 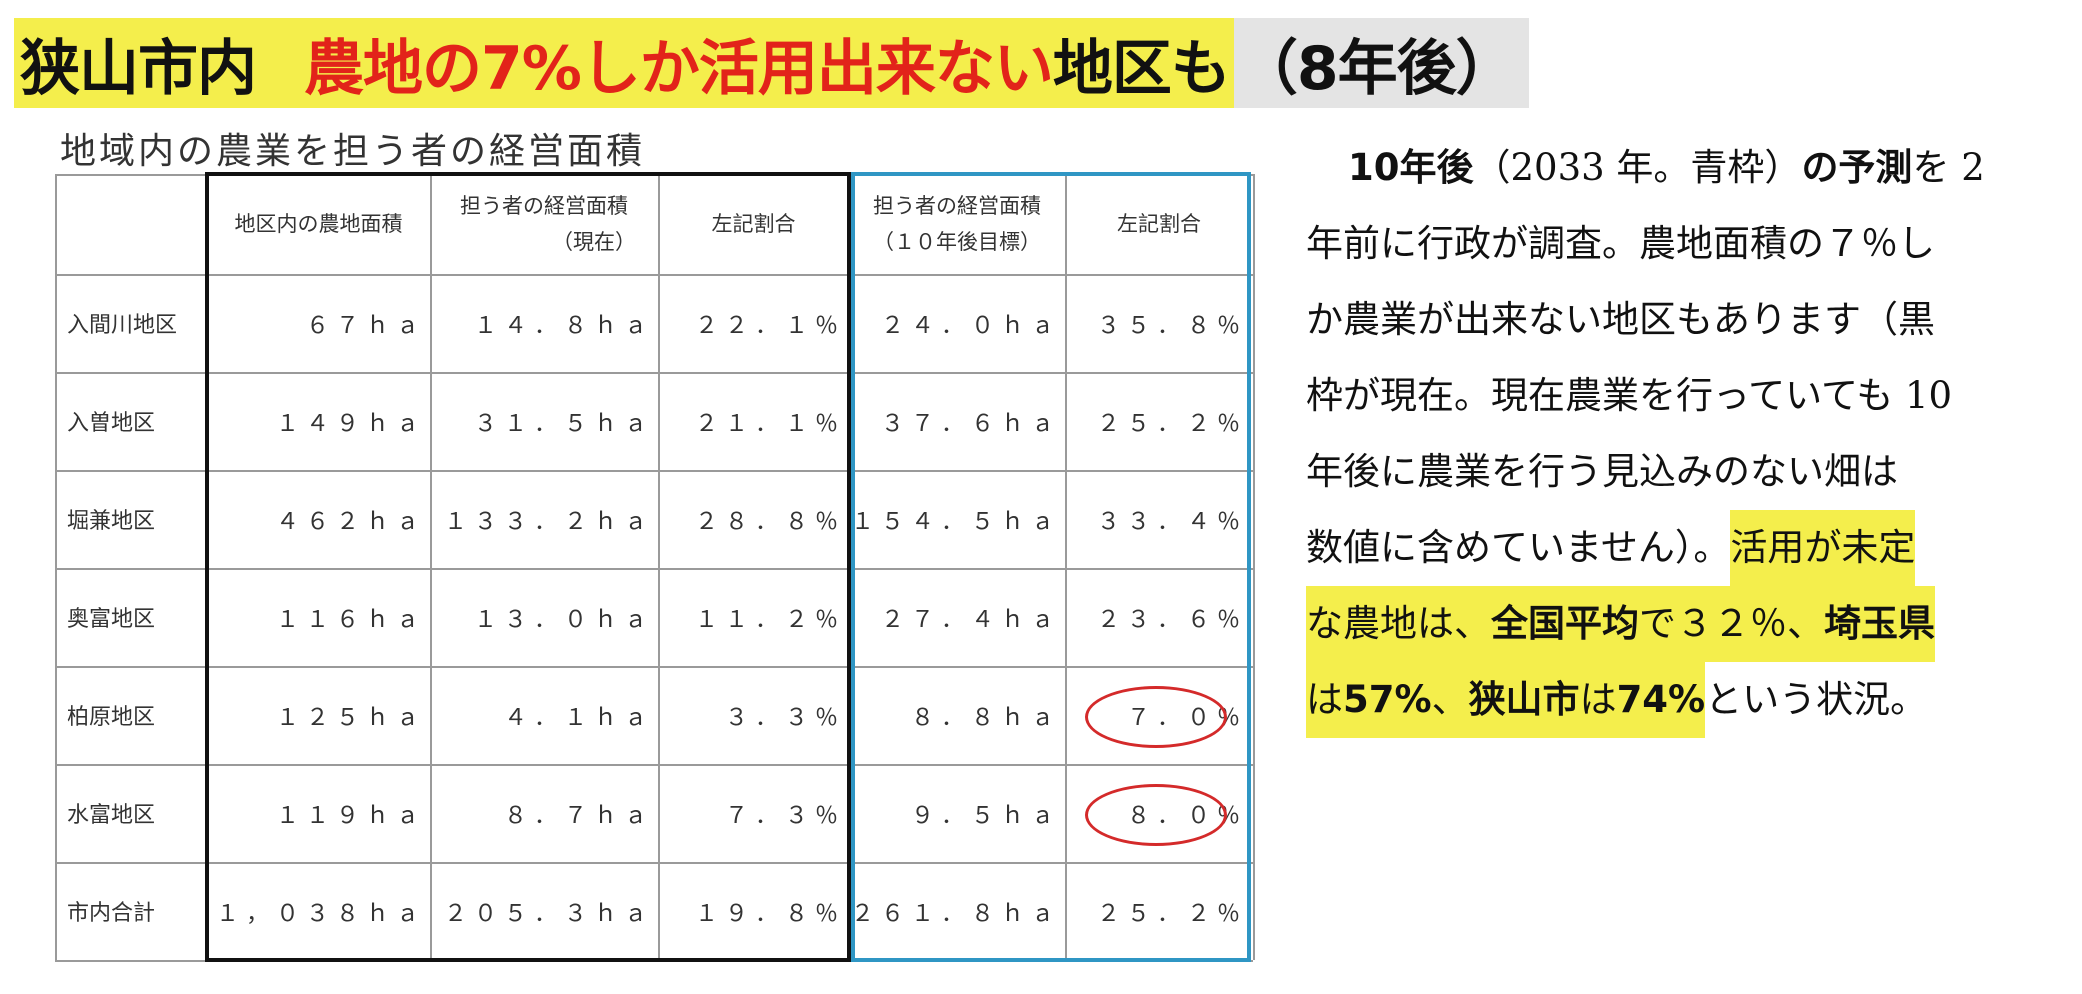 What do you see at coordinates (351, 424) in the screenshot?
I see `cell-farmland: １４９ｈａ` at bounding box center [351, 424].